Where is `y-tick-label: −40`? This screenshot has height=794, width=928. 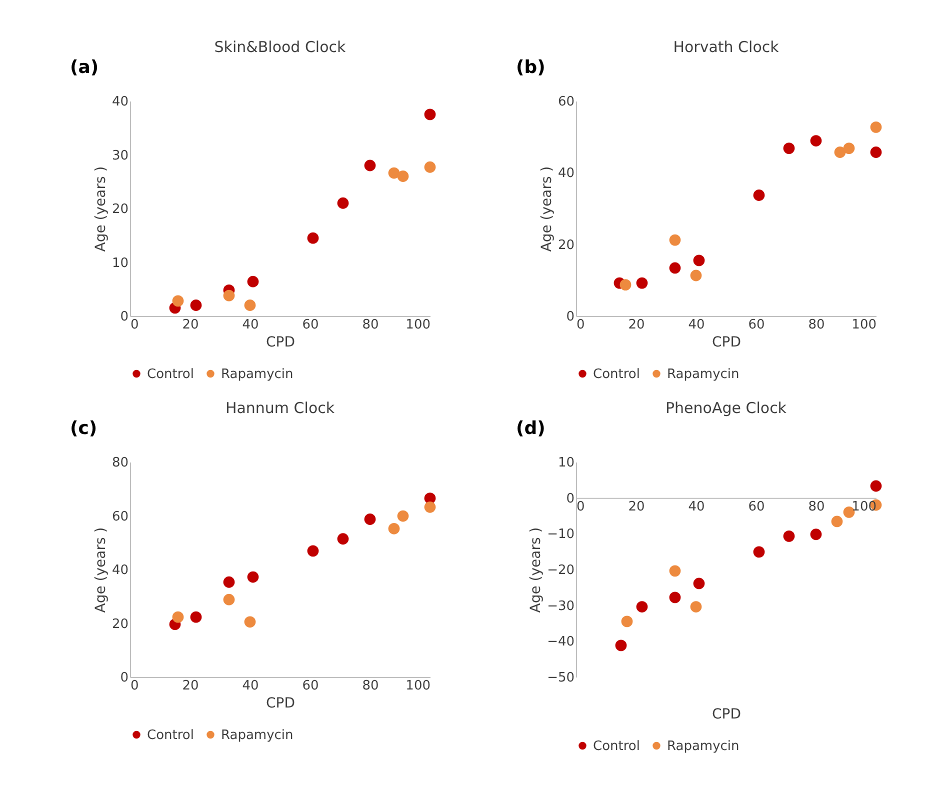
y-tick-label: −40 is located at coordinates (560, 642).